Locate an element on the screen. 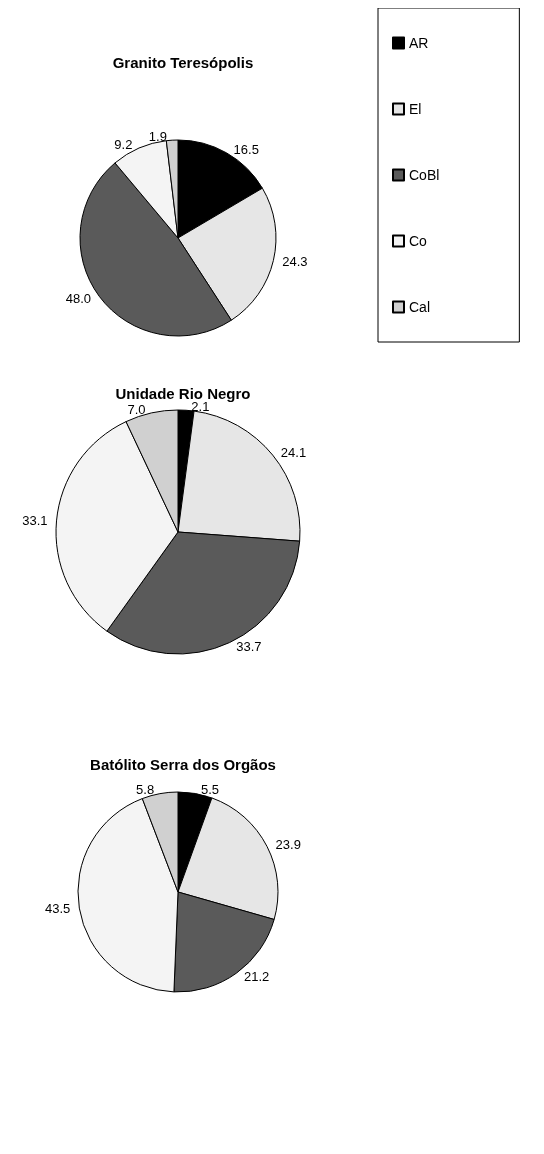  data-label: 5.5 is located at coordinates (209, 790).